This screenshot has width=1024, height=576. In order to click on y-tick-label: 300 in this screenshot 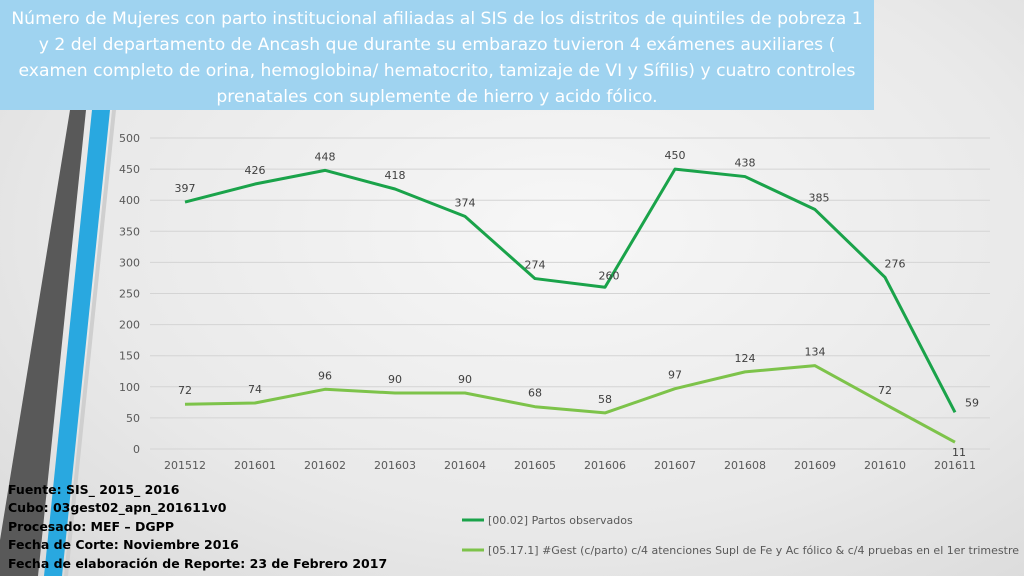, I will do `click(129, 262)`.